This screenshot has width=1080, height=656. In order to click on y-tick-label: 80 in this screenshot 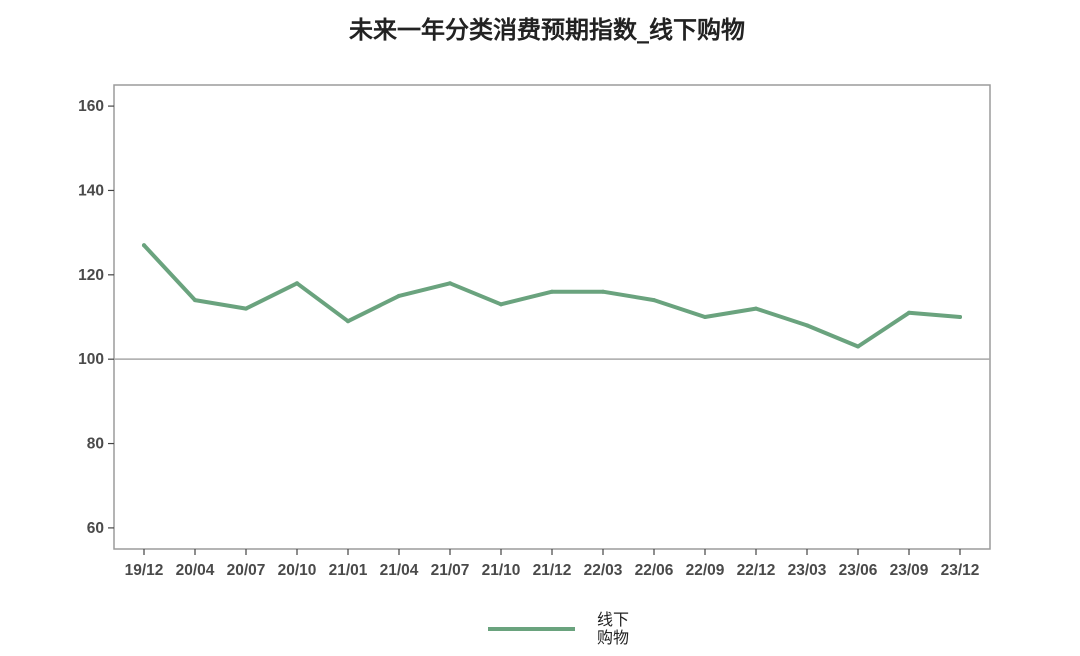, I will do `click(95, 444)`.